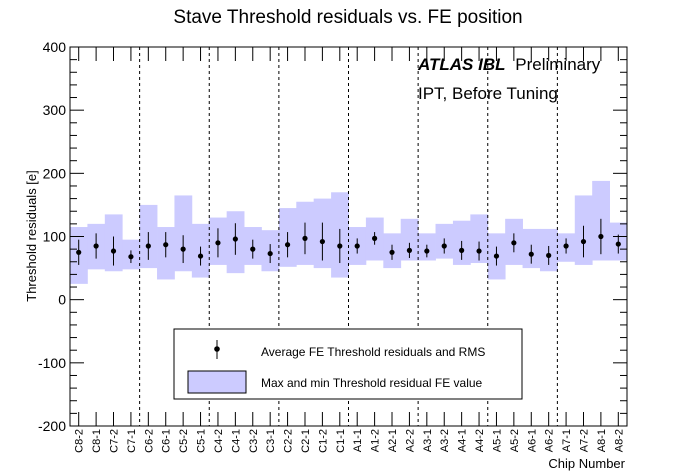 The height and width of the screenshot is (472, 696). What do you see at coordinates (509, 64) in the screenshot?
I see `svg-text: ATLAS IBL Preliminary` at bounding box center [509, 64].